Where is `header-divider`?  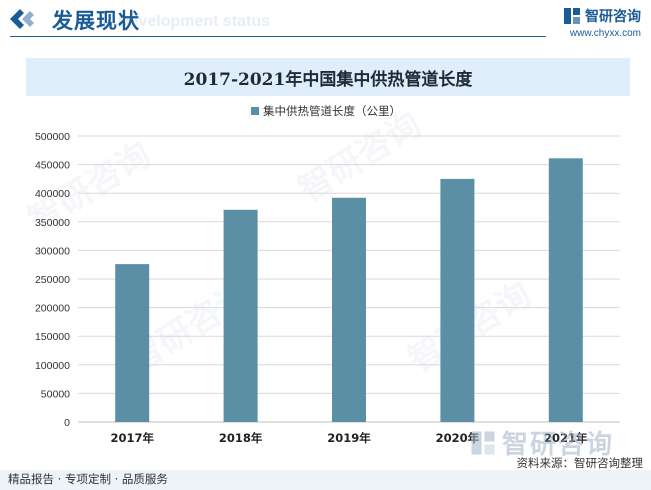
header-divider is located at coordinates (278, 36).